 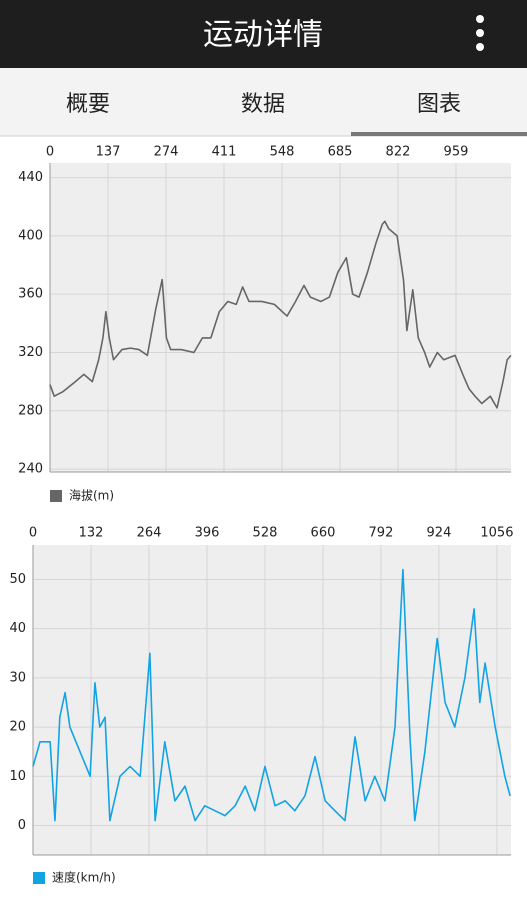 What do you see at coordinates (30, 410) in the screenshot?
I see `y-tick-label: 280` at bounding box center [30, 410].